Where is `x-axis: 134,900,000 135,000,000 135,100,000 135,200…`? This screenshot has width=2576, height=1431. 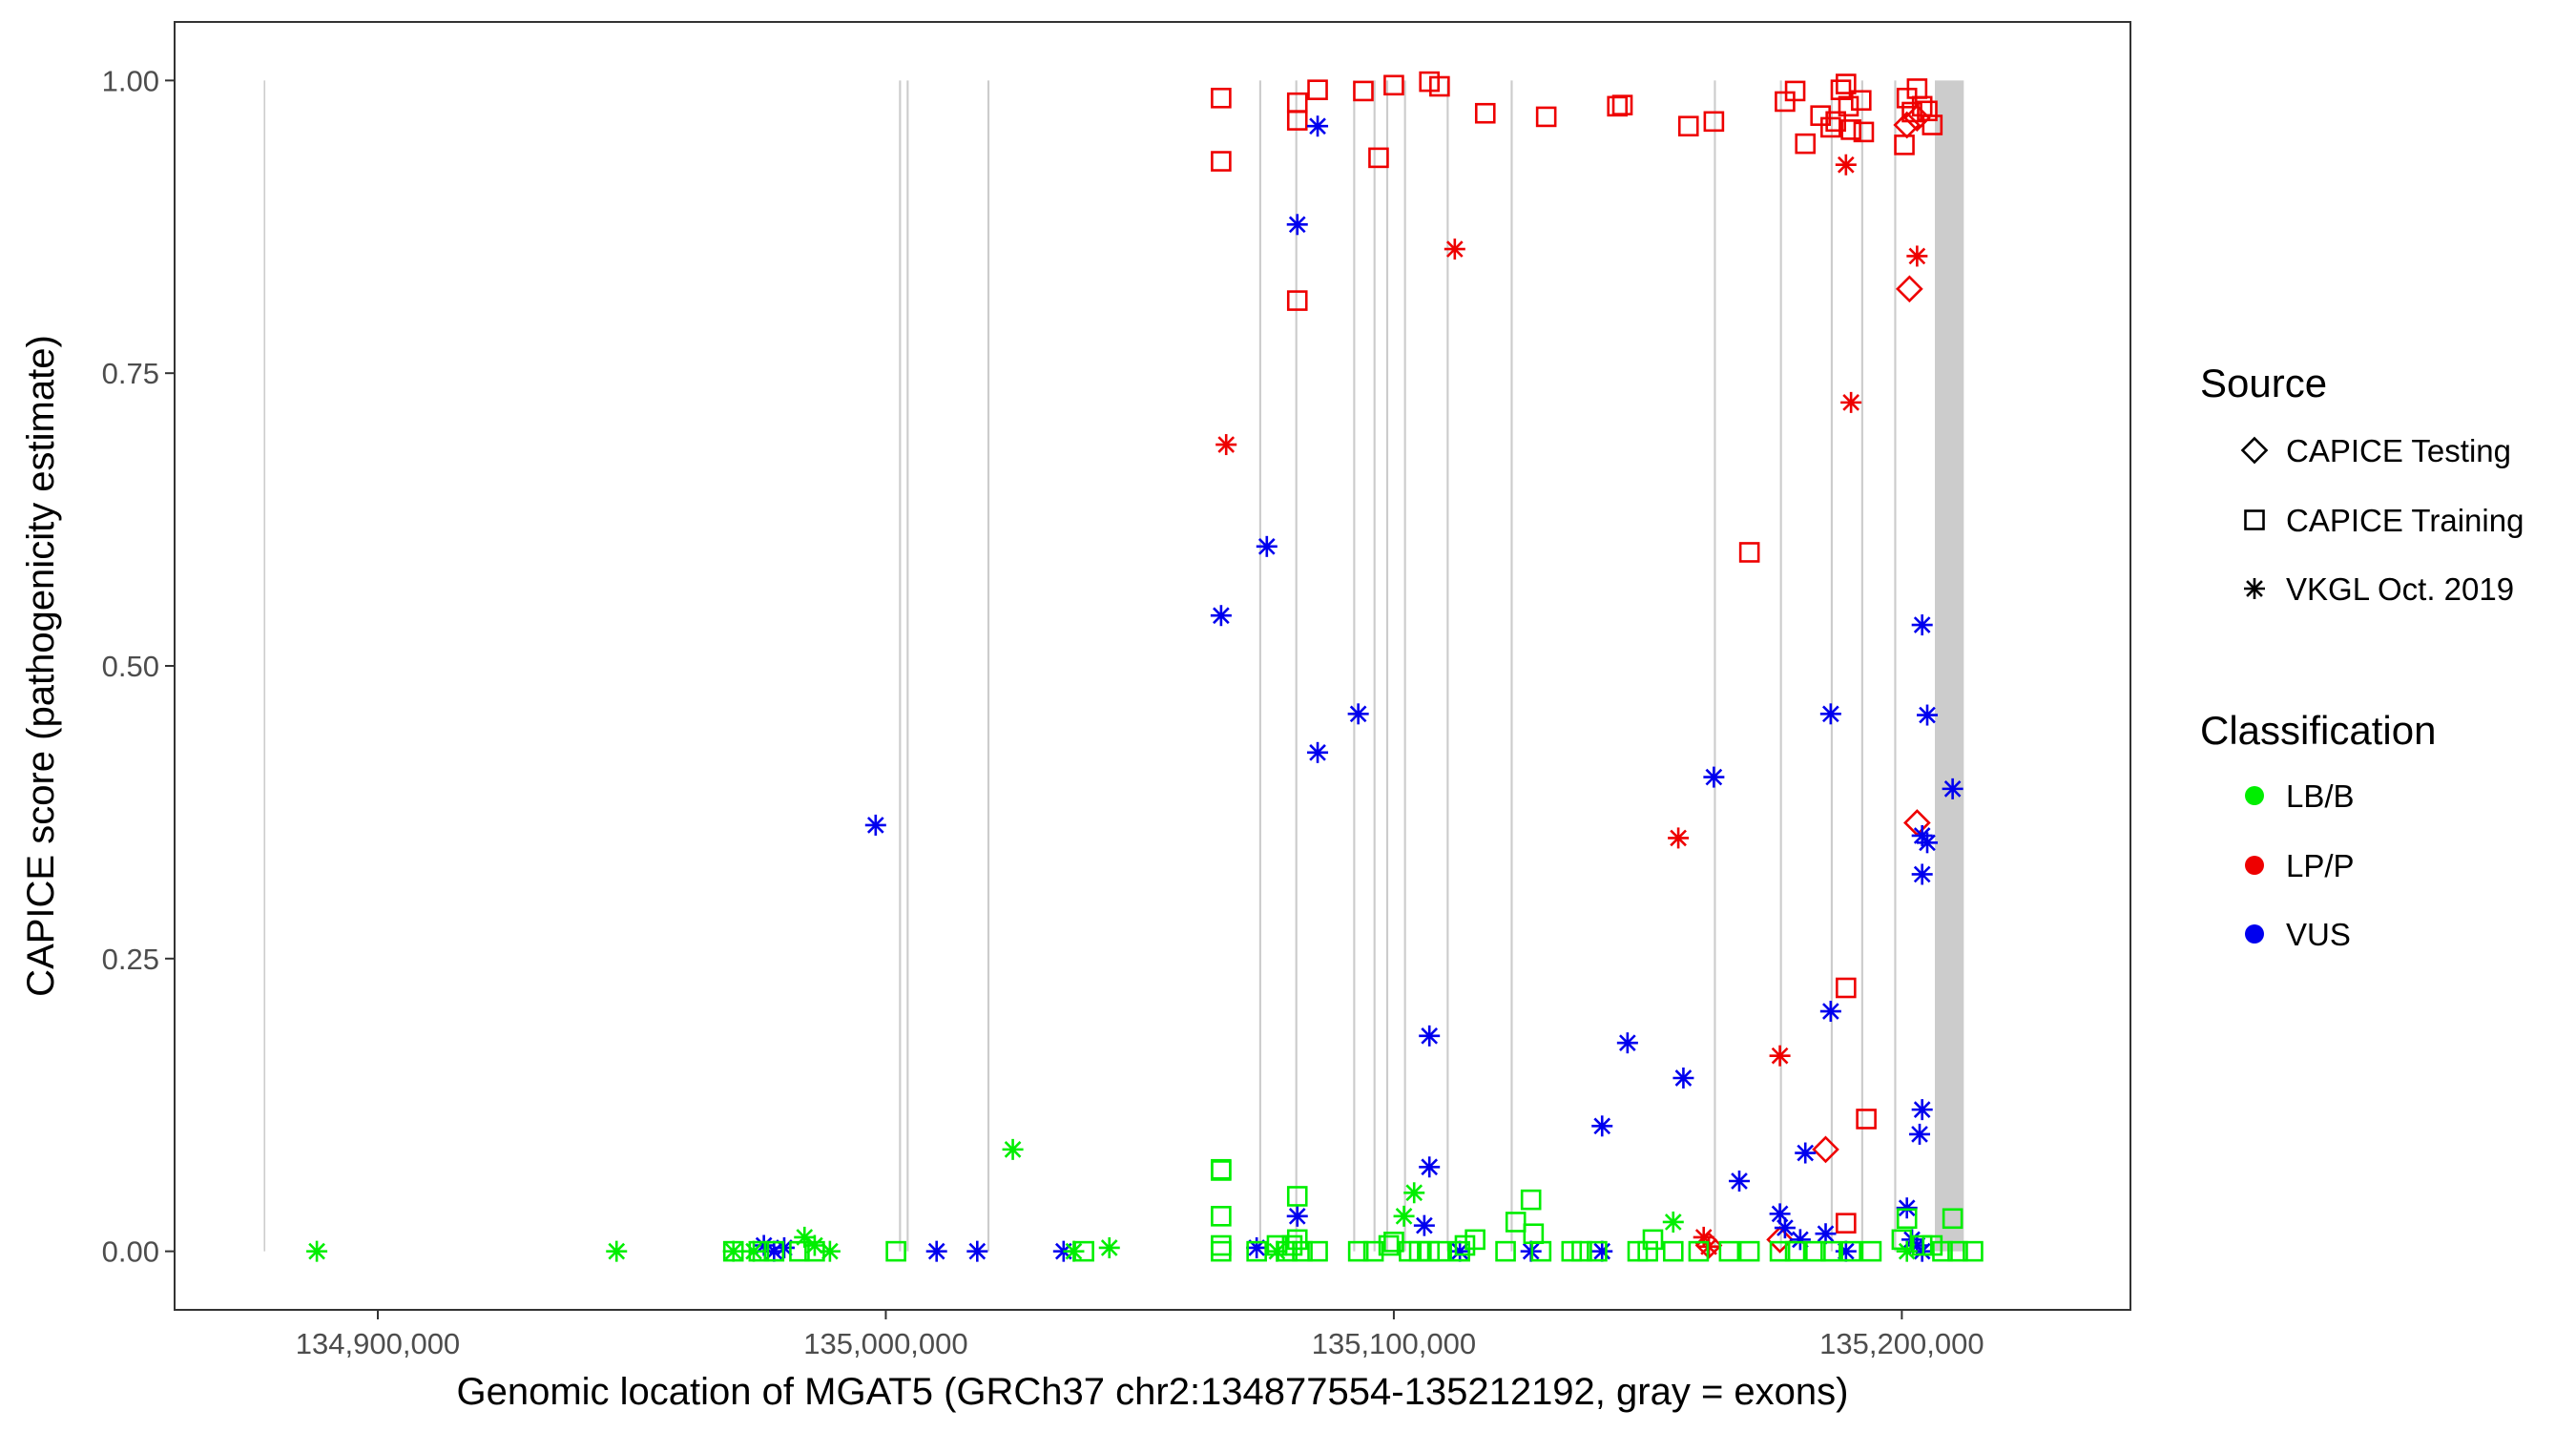
x-axis: 134,900,000 135,000,000 135,100,000 135,200… is located at coordinates (1140, 1335).